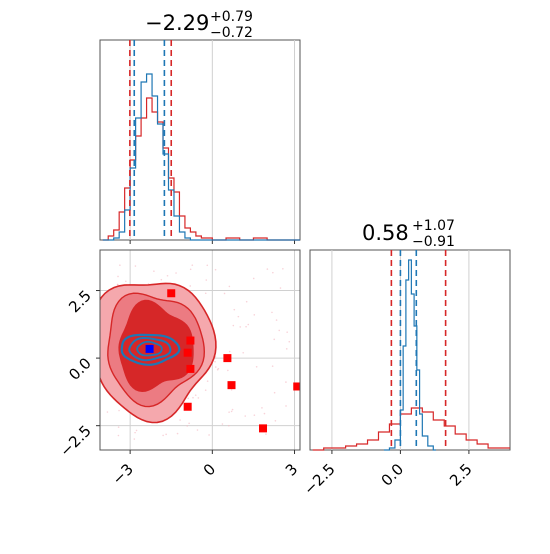  I want to click on histogram-1-title-sup: +0.79, so click(231, 17).